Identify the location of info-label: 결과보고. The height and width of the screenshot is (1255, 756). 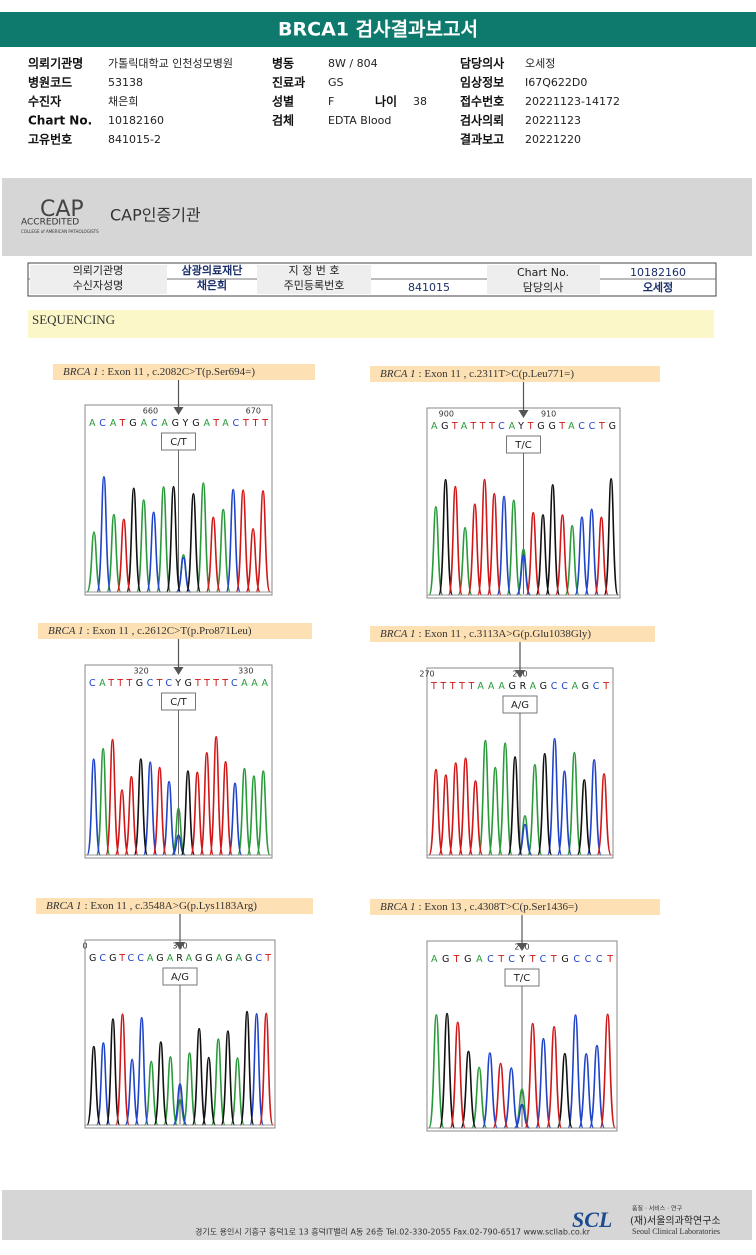
(482, 139).